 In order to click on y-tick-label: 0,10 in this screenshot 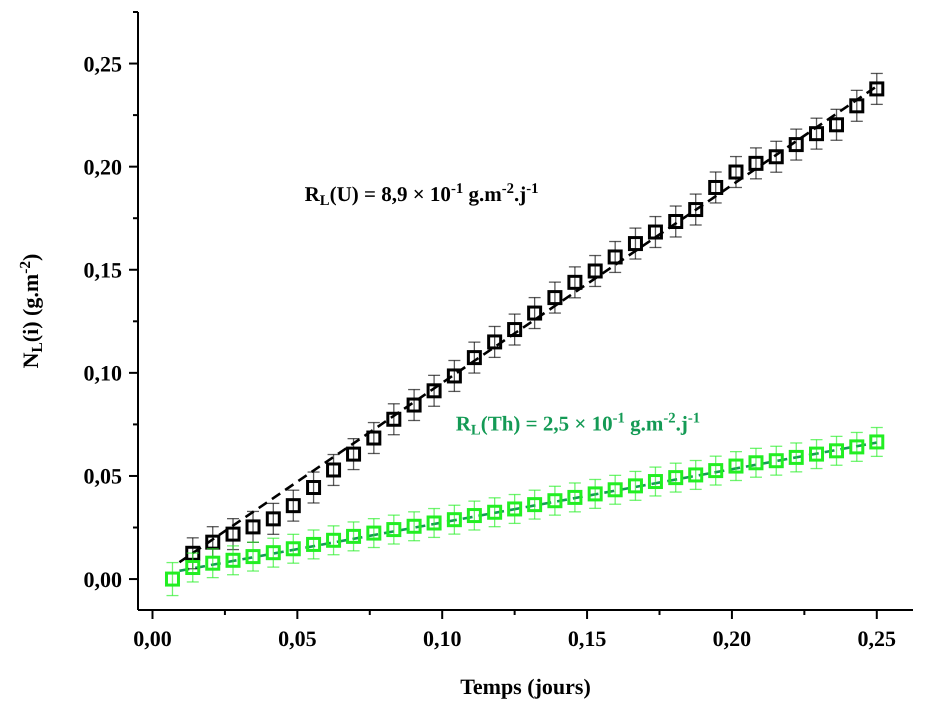, I will do `click(103, 373)`.